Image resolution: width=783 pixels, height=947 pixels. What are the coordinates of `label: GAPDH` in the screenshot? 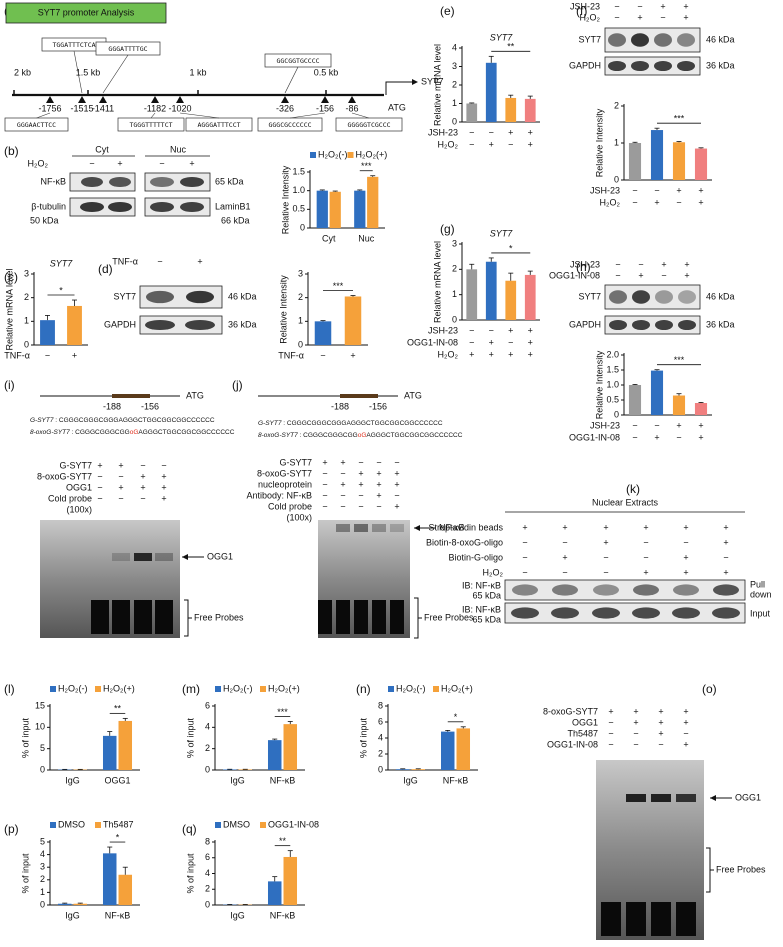 It's located at (585, 324).